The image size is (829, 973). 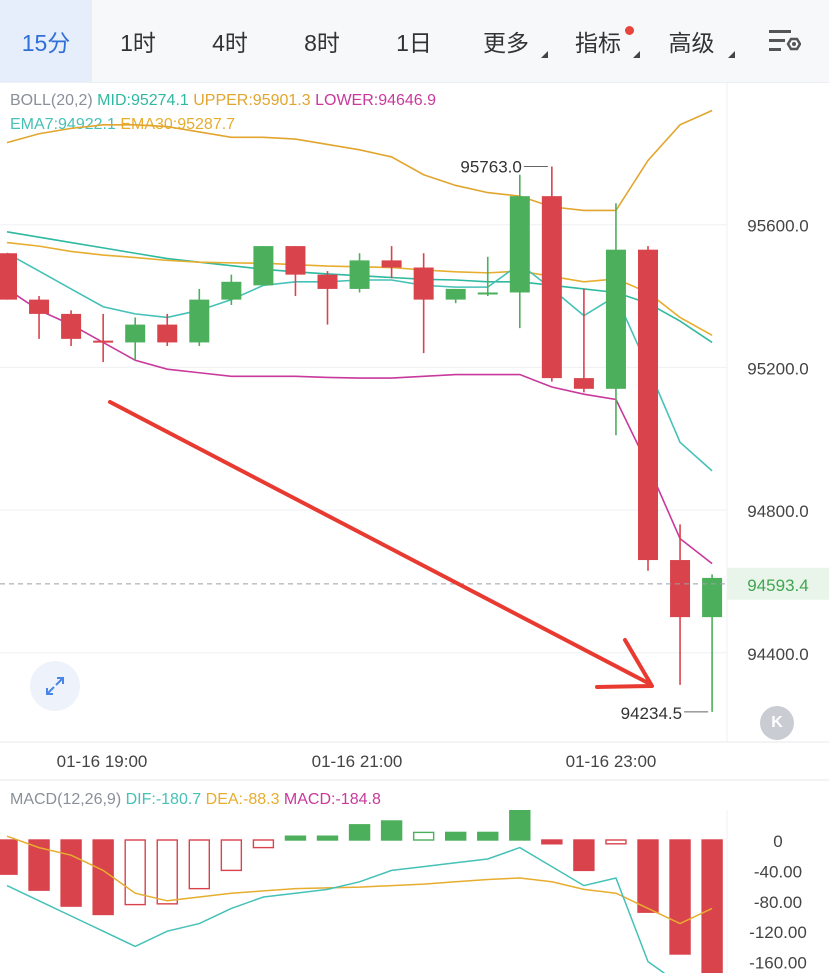 I want to click on macd-name: MACD(12,26,9), so click(x=66, y=799).